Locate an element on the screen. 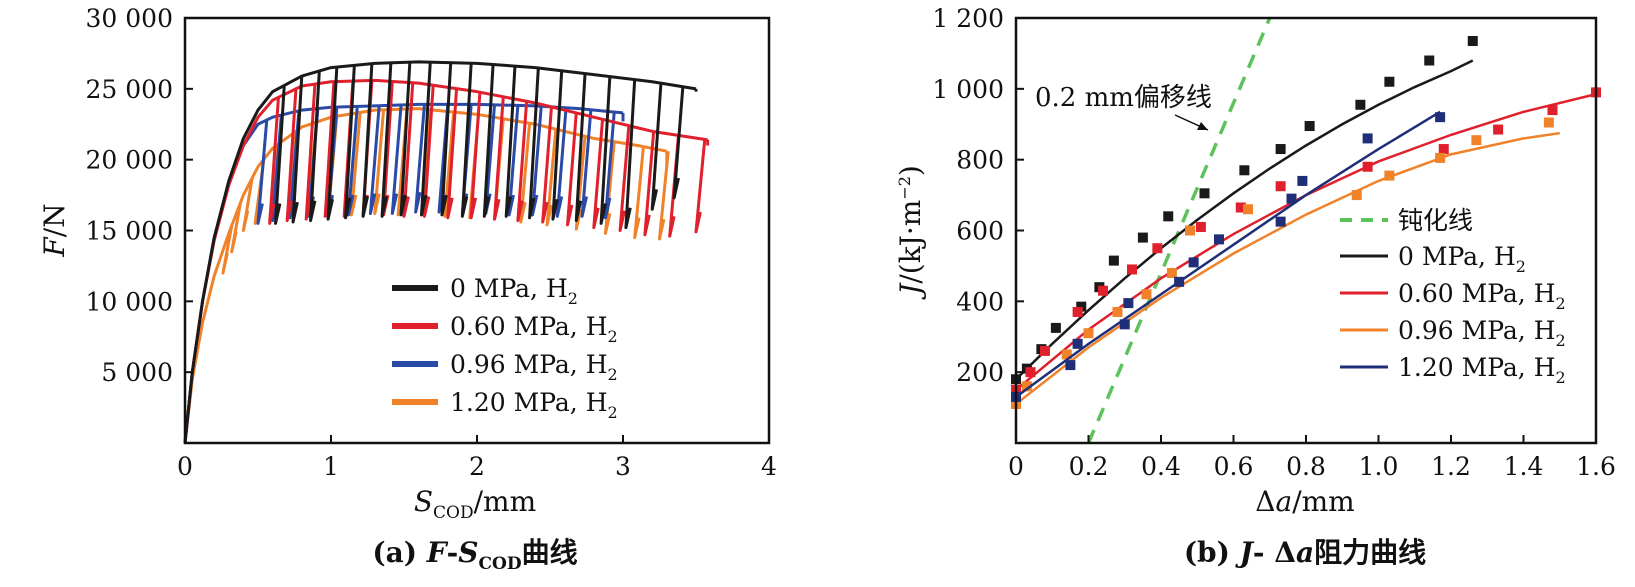 This screenshot has height=587, width=1635. b-y-tick-label-1: 400 is located at coordinates (980, 301).